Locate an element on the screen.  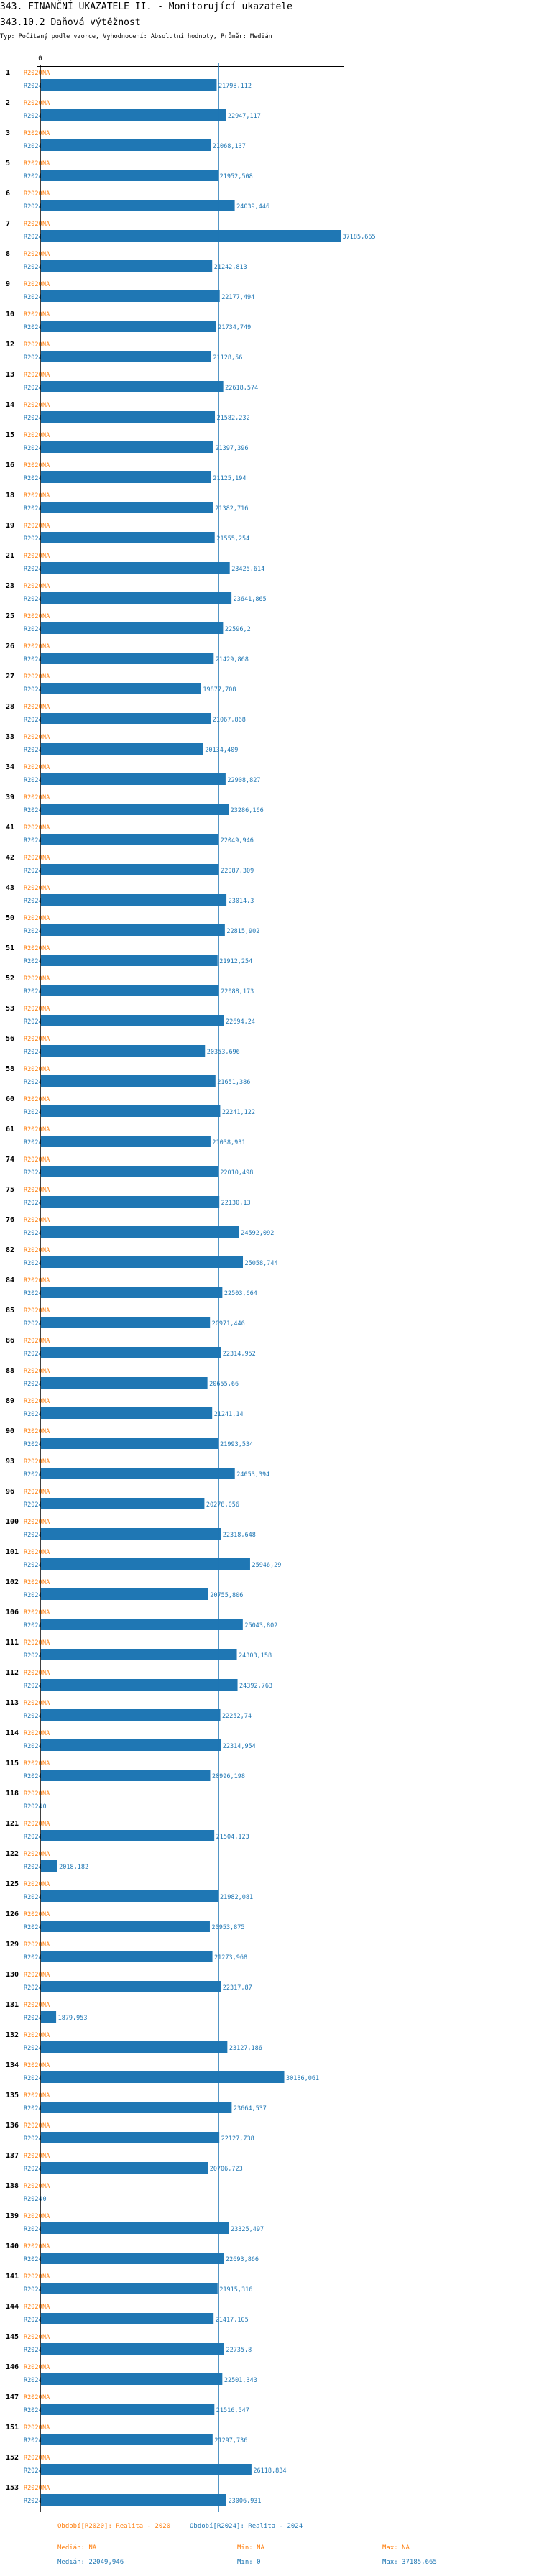
value-label-r2024: 20755,806 is located at coordinates (227, 1595).